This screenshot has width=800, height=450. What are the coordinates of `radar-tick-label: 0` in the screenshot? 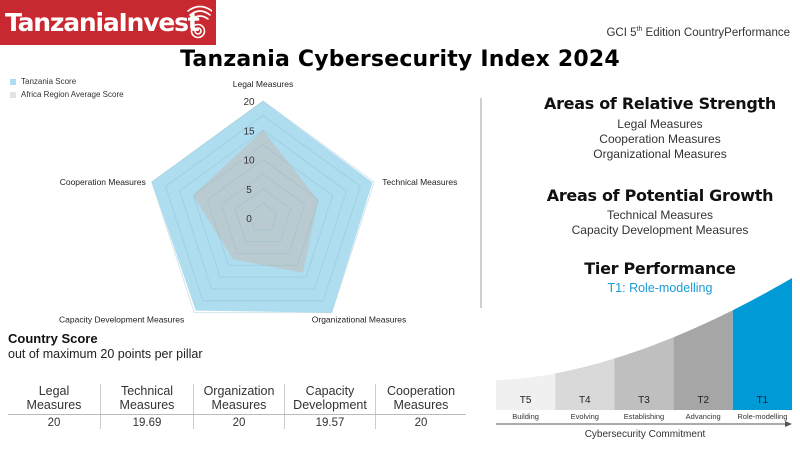 It's located at (249, 219).